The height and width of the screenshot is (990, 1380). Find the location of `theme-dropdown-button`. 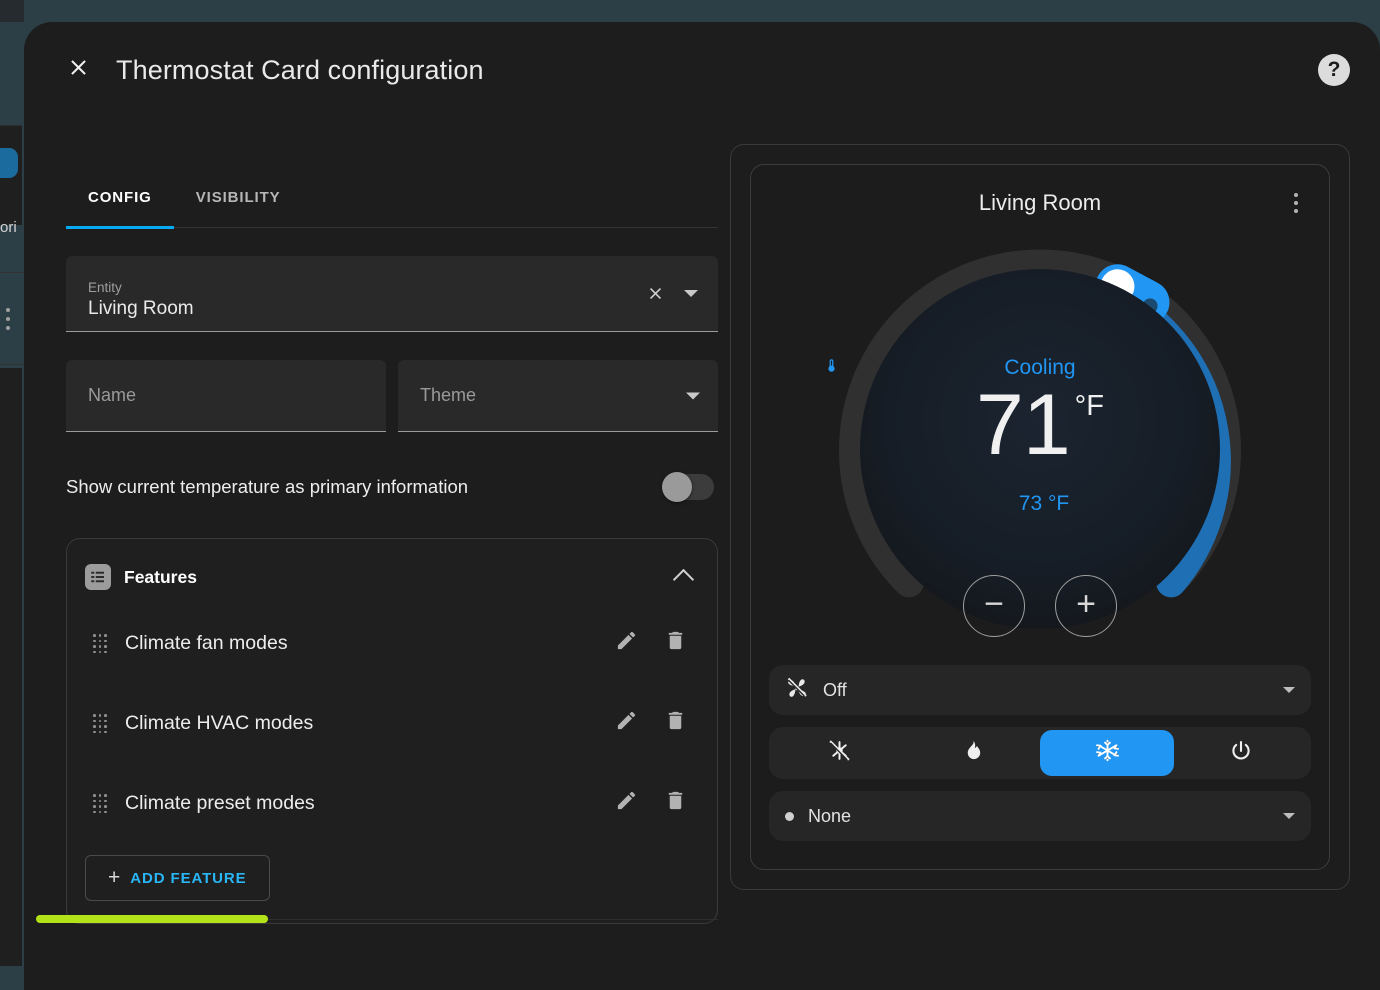

theme-dropdown-button is located at coordinates (693, 395).